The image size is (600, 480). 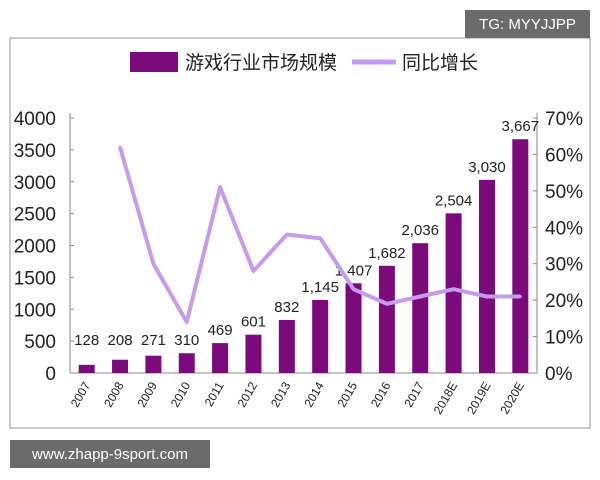 What do you see at coordinates (440, 63) in the screenshot?
I see `legend-line-label: 同比增长` at bounding box center [440, 63].